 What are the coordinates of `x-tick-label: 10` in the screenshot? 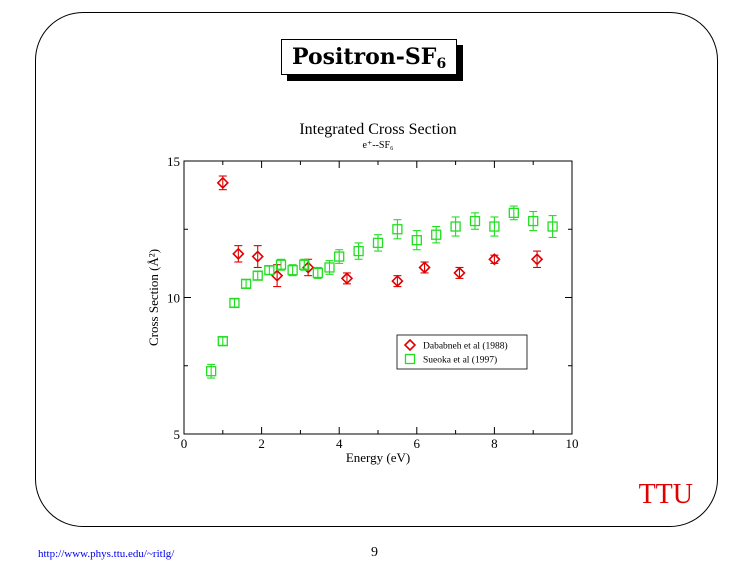 It's located at (572, 443).